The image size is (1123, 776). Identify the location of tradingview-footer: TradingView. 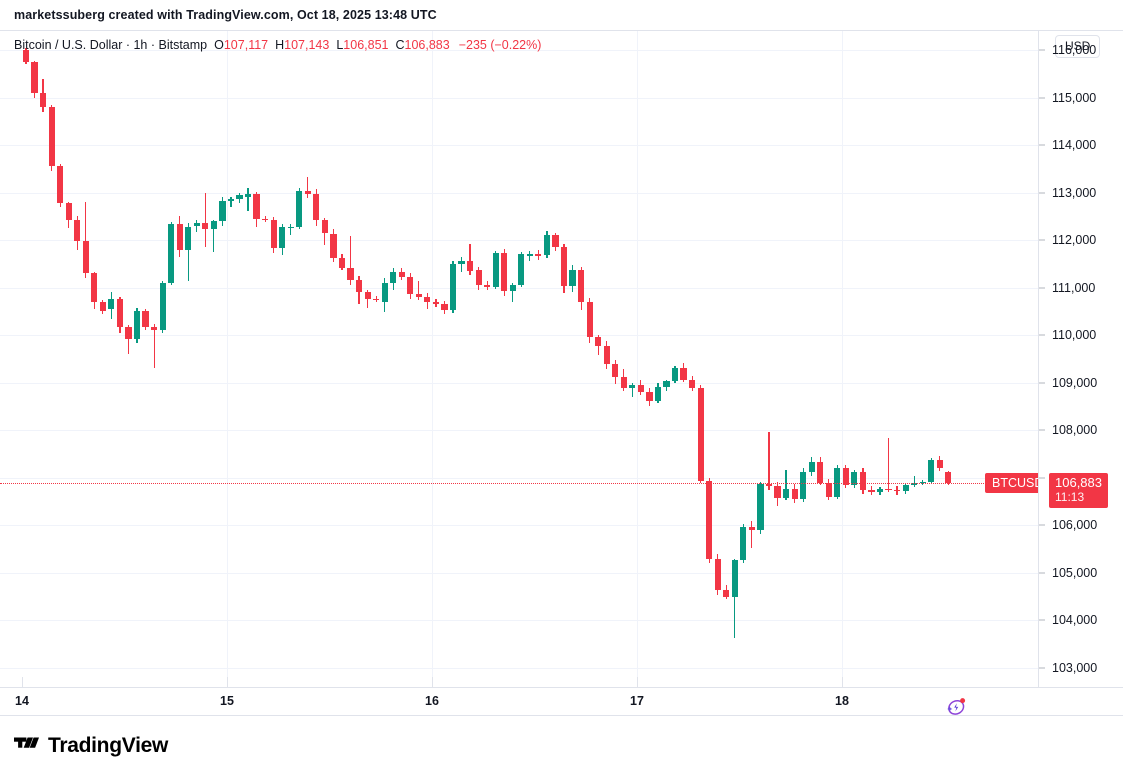
(91, 745).